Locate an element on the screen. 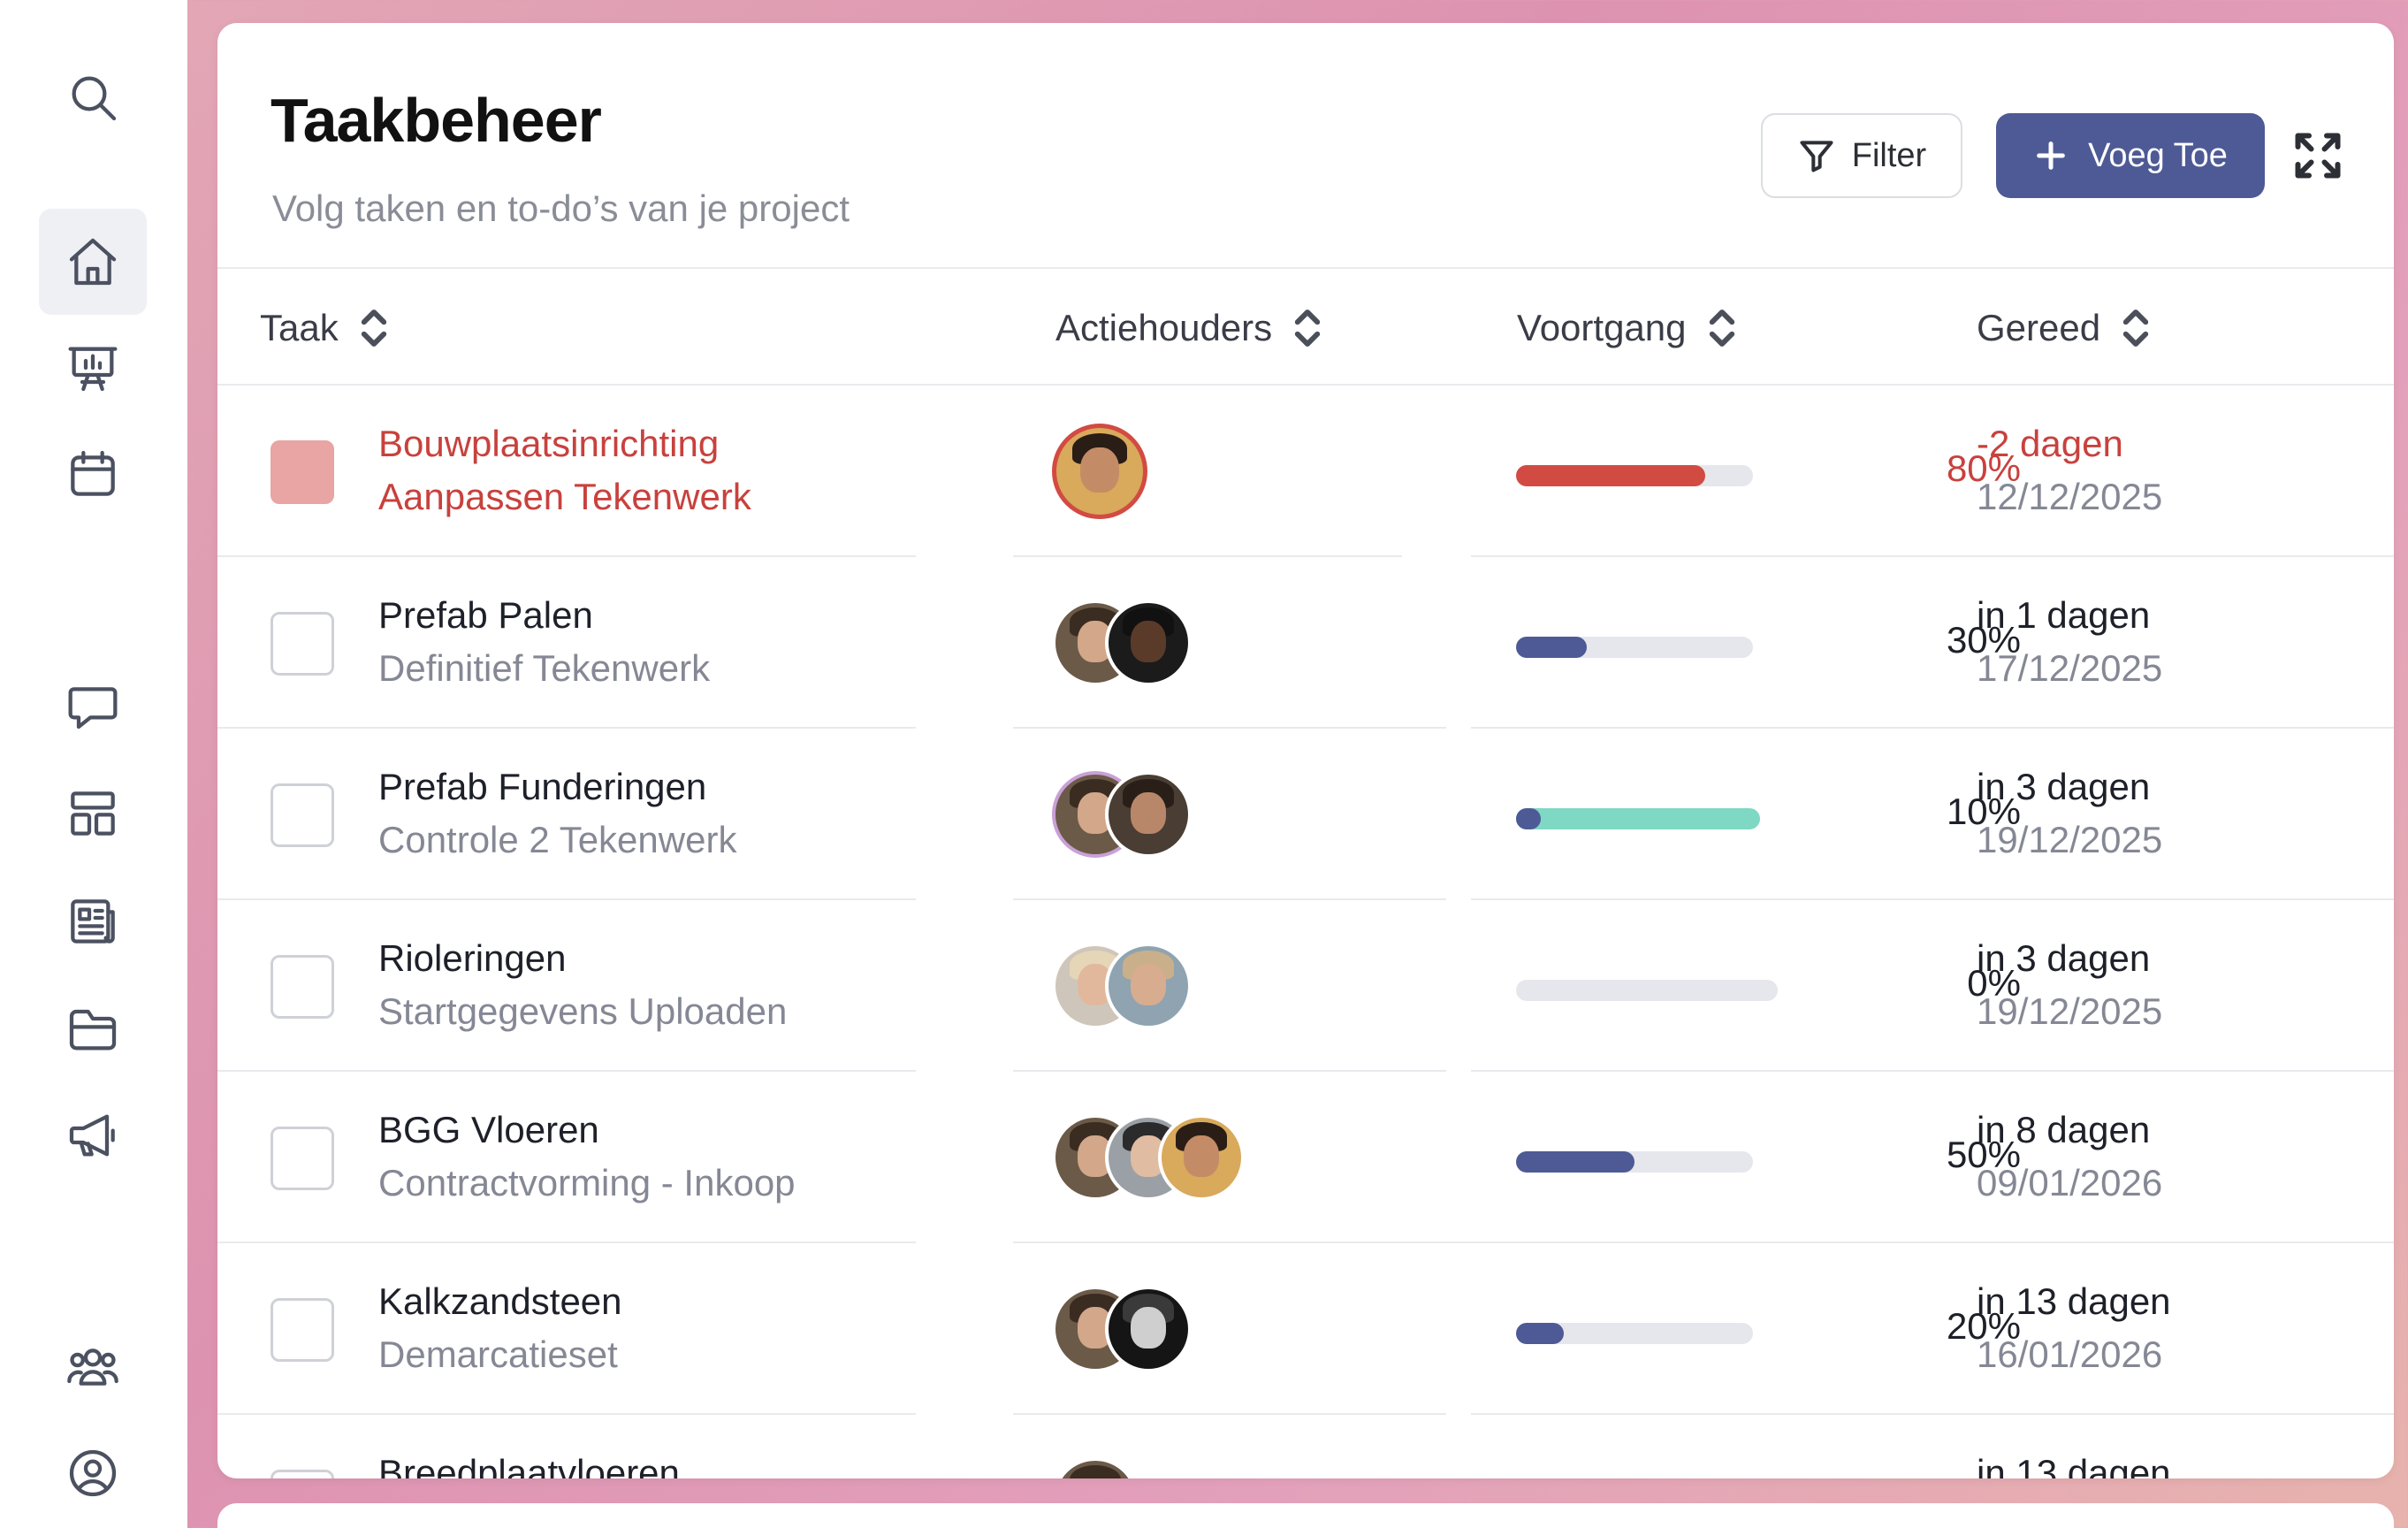  calendar-icon is located at coordinates (93, 473).